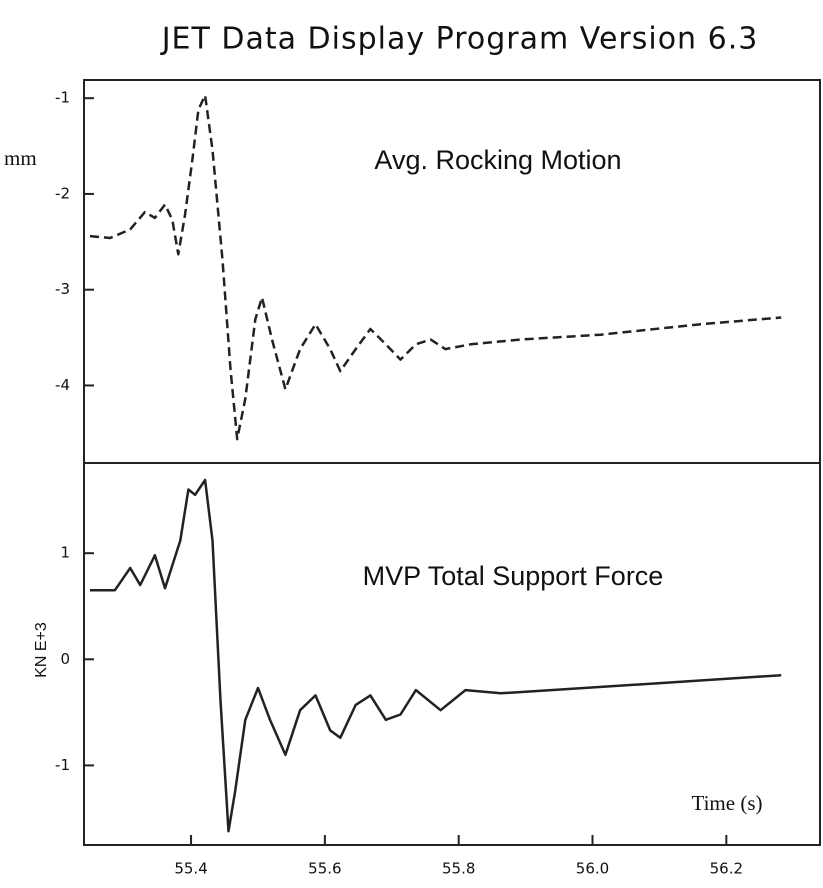 The width and height of the screenshot is (823, 888). What do you see at coordinates (324, 869) in the screenshot?
I see `x-tick-label: 55.6` at bounding box center [324, 869].